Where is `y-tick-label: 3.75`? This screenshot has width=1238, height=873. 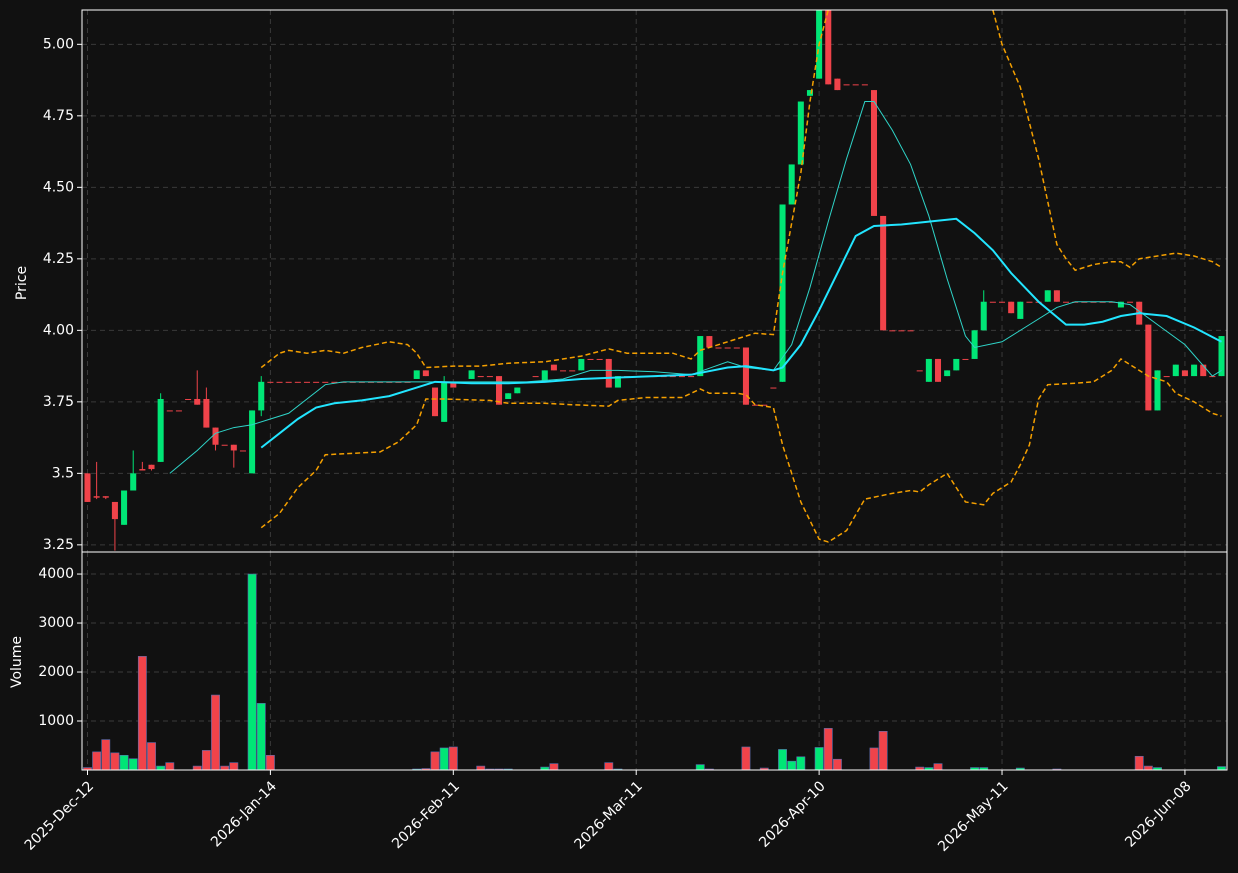 y-tick-label: 3.75 is located at coordinates (58, 402).